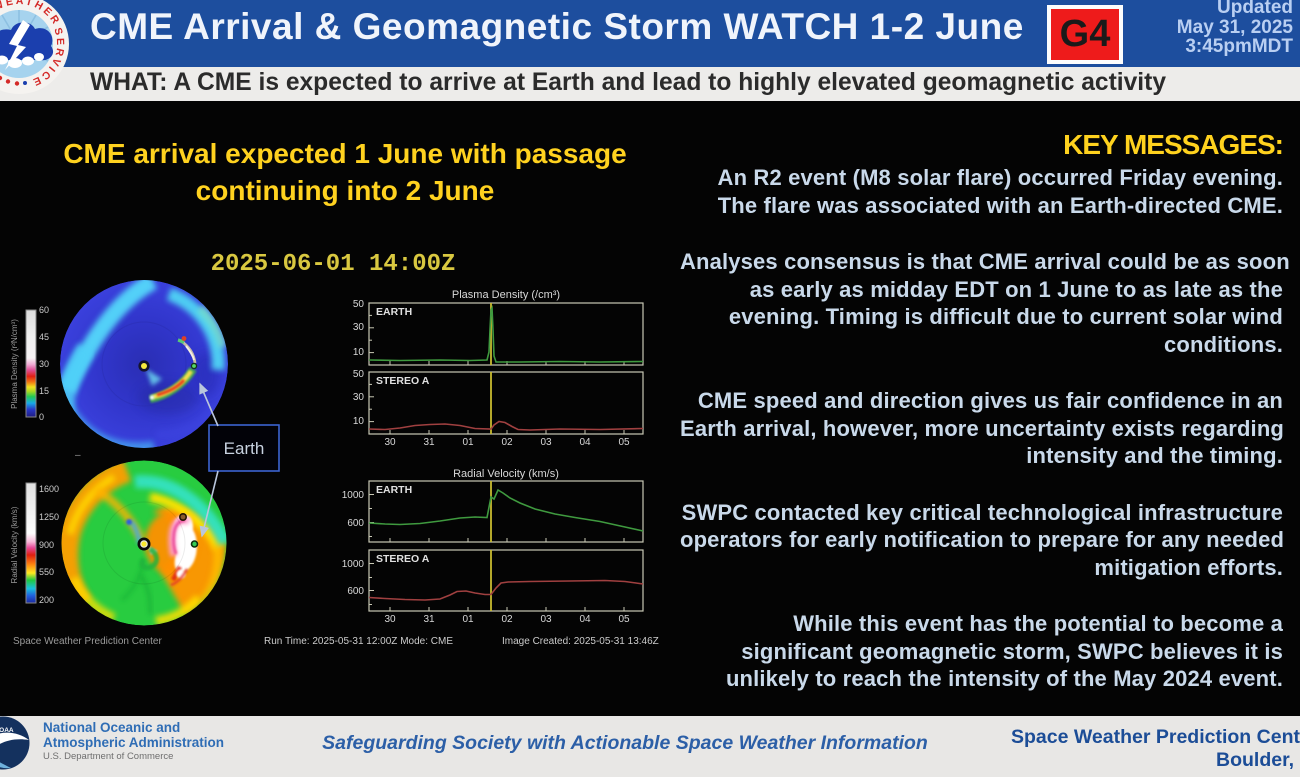 The height and width of the screenshot is (777, 1300). I want to click on svg-text: 900, so click(46, 545).